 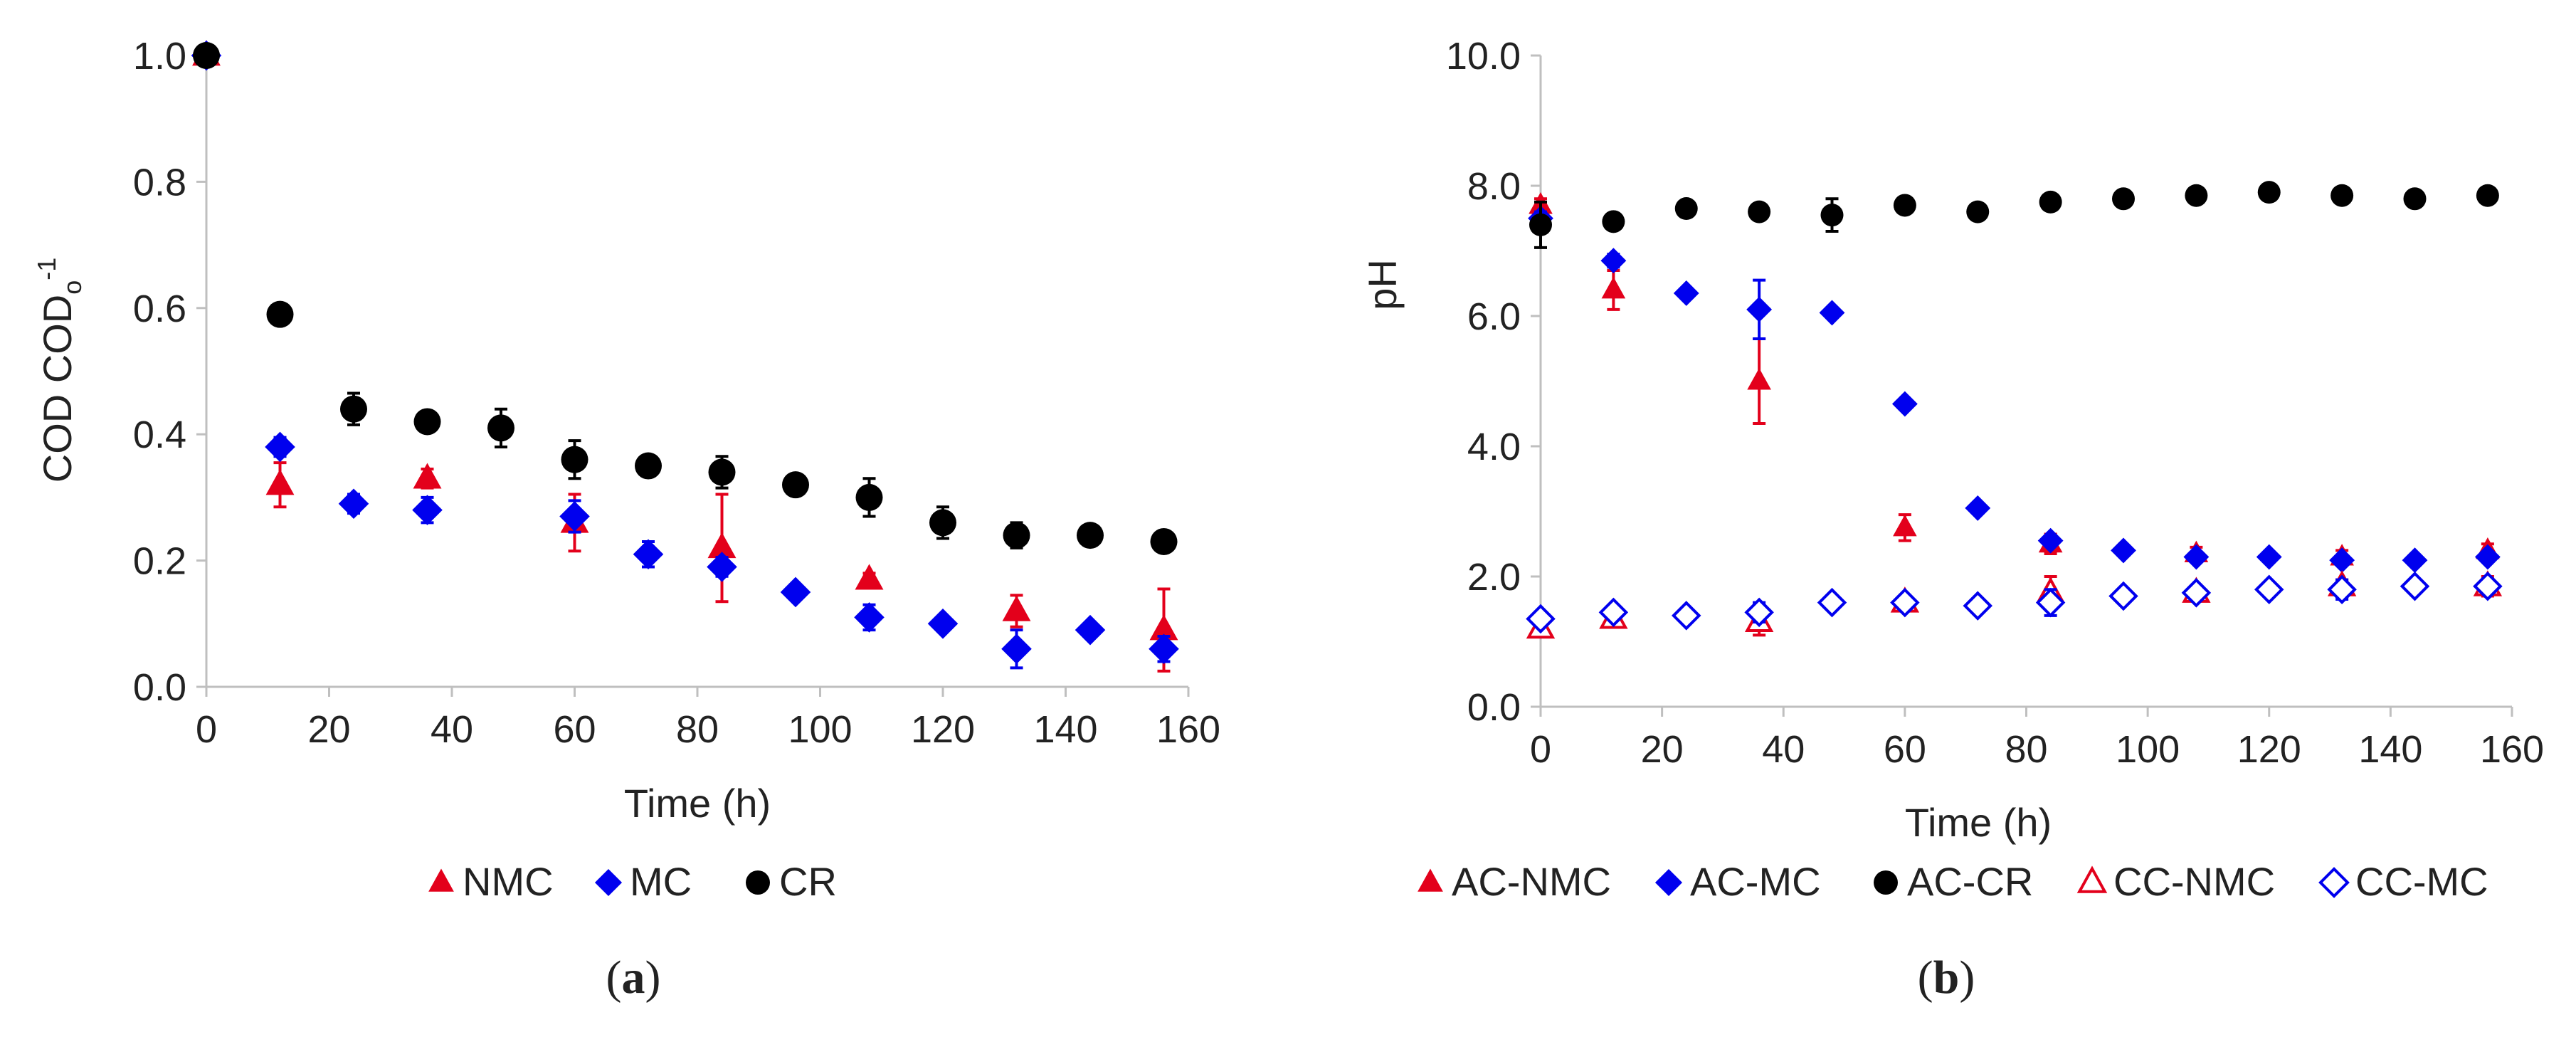 I want to click on chart-b-y-tick-label: 4.0, so click(x=1494, y=447).